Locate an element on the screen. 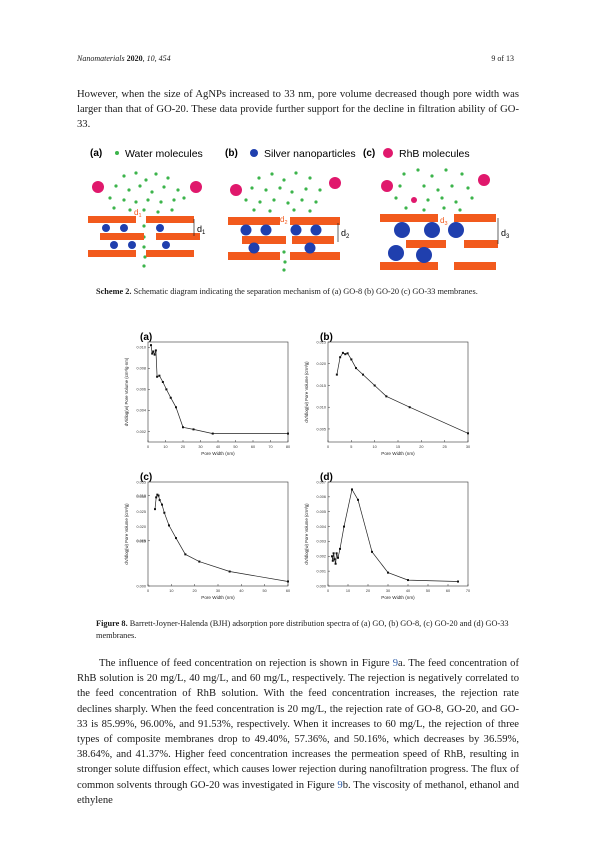  plot-frame is located at coordinates (398, 392).